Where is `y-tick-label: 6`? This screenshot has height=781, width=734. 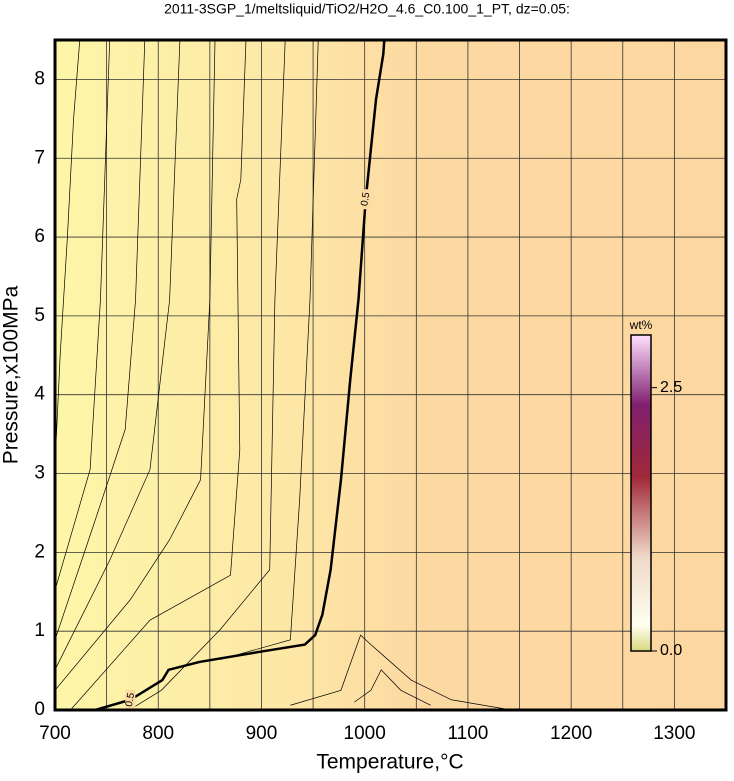
y-tick-label: 6 is located at coordinates (39, 236).